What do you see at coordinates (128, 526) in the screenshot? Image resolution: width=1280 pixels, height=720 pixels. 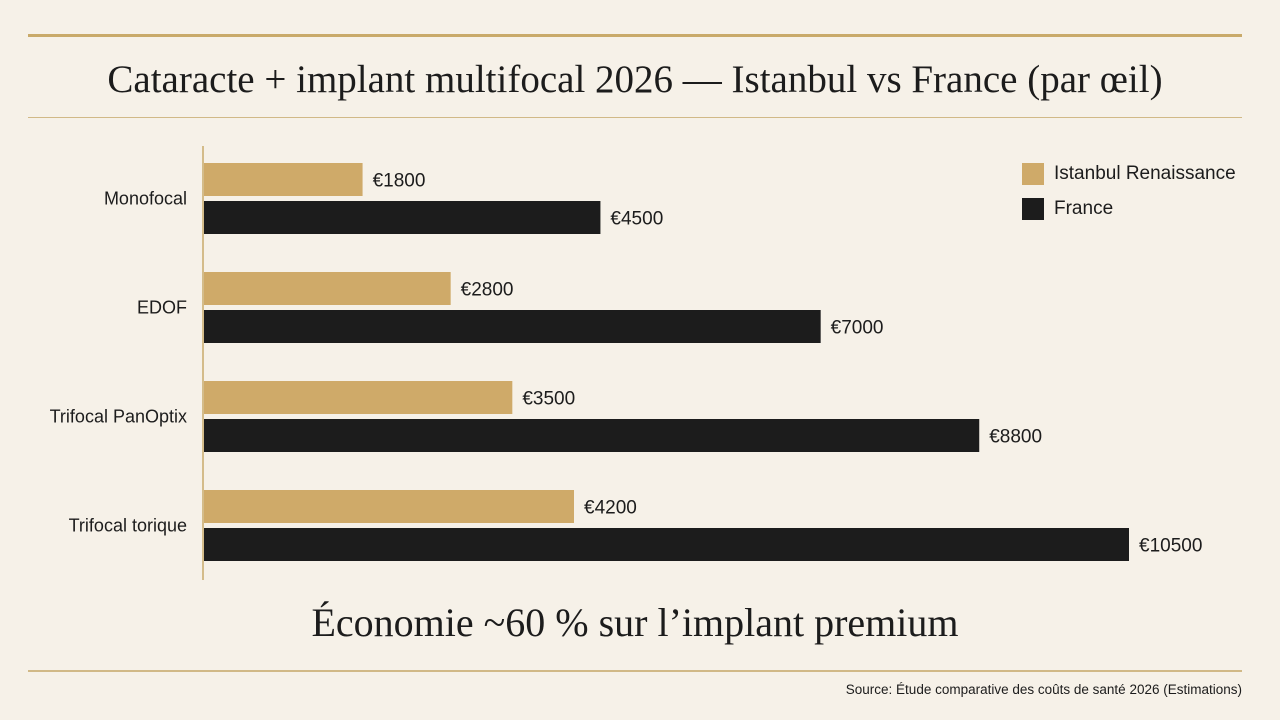 I see `category-label: Trifocal torique` at bounding box center [128, 526].